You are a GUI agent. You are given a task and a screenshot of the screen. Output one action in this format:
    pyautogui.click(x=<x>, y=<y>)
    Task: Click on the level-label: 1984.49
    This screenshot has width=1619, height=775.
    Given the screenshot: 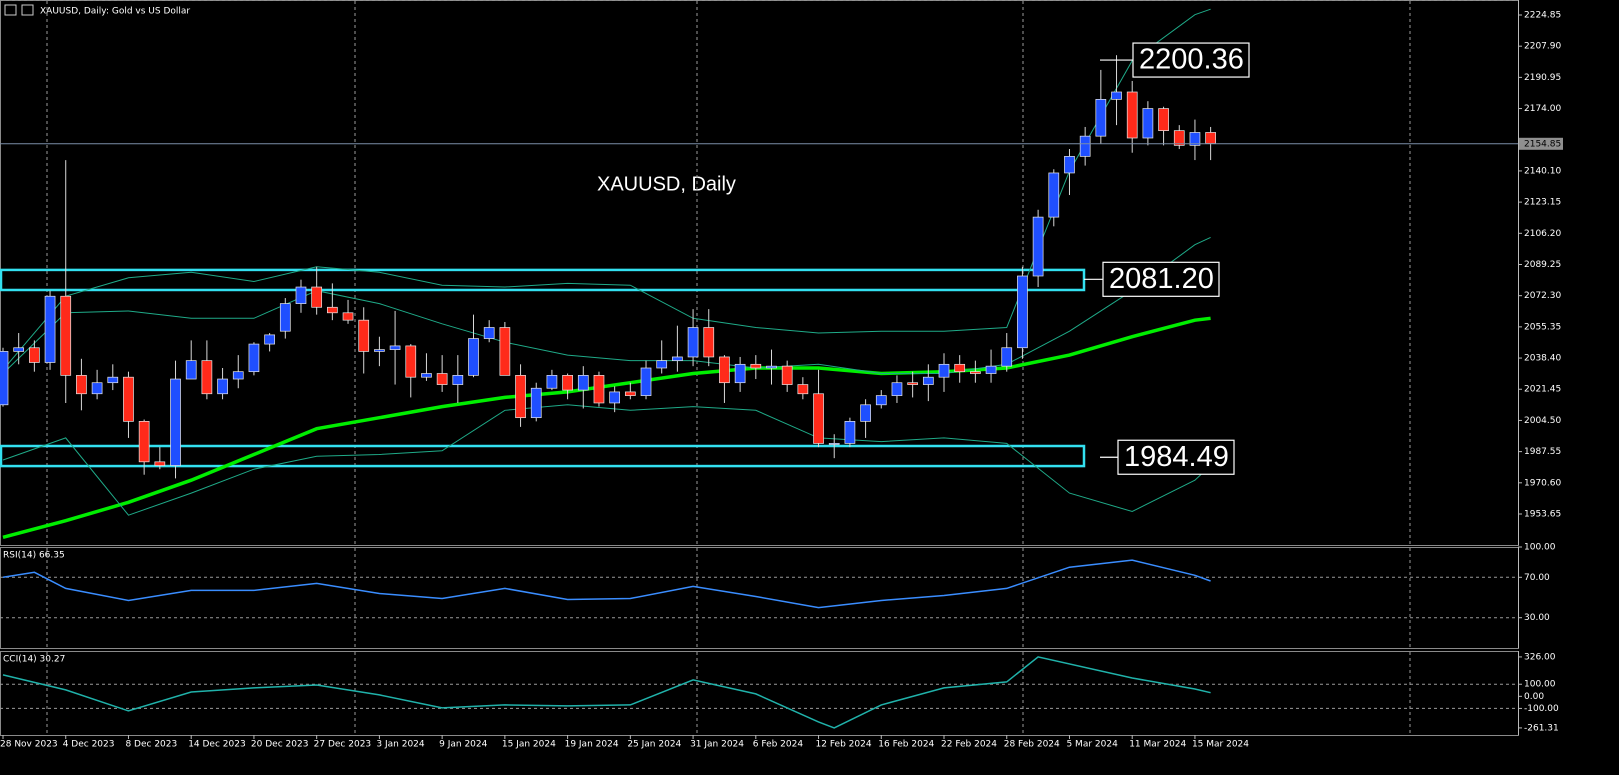 What is the action you would take?
    pyautogui.click(x=1176, y=457)
    